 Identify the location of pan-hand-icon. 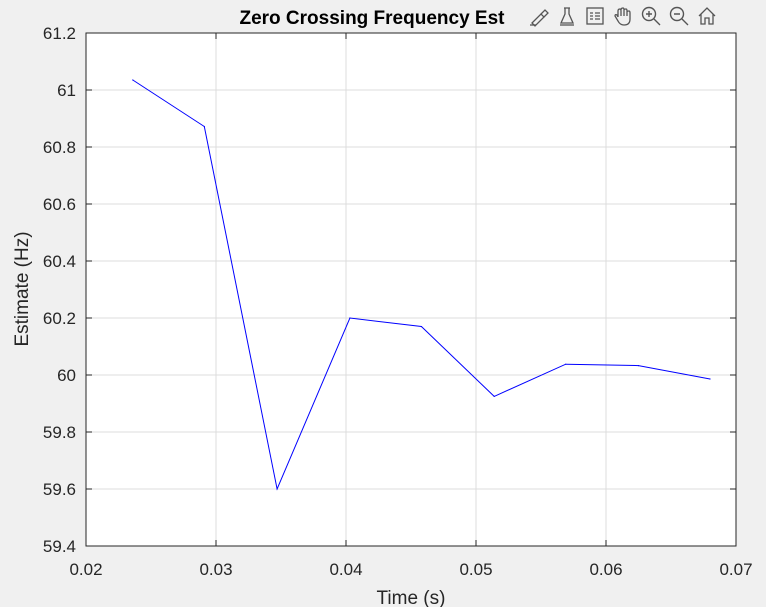
(622, 16).